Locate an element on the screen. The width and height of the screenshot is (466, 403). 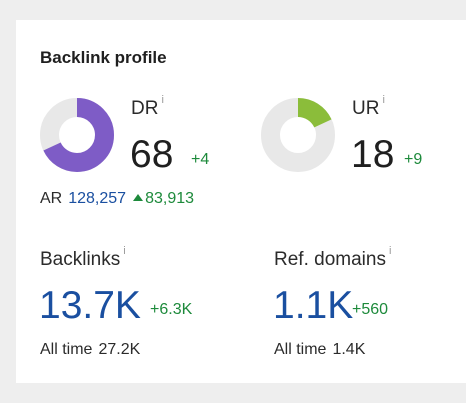
ar-value-link: 128,257 is located at coordinates (97, 198).